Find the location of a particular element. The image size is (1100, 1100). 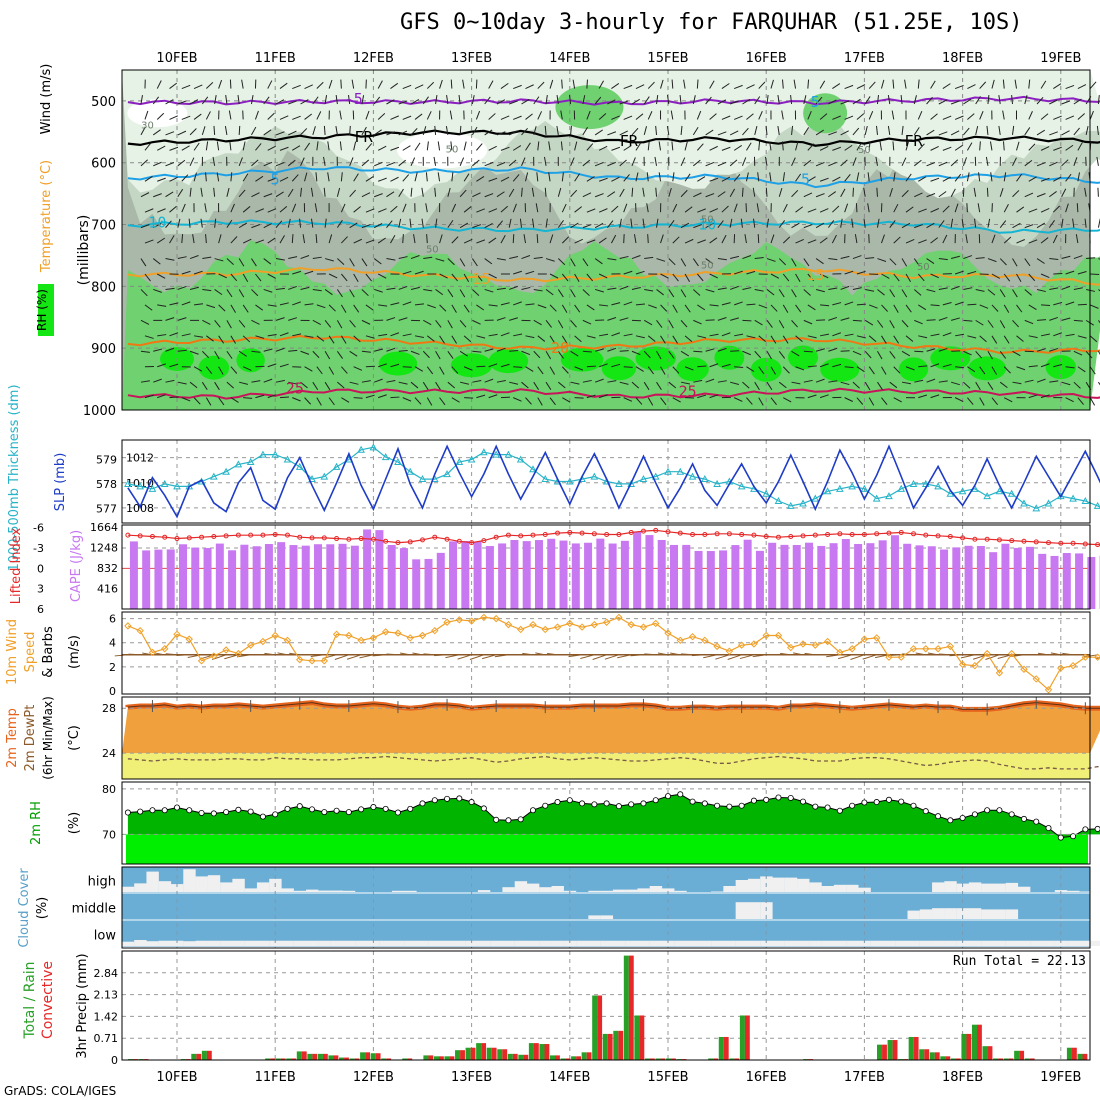

isotherm-label: 5 is located at coordinates (805, 179).